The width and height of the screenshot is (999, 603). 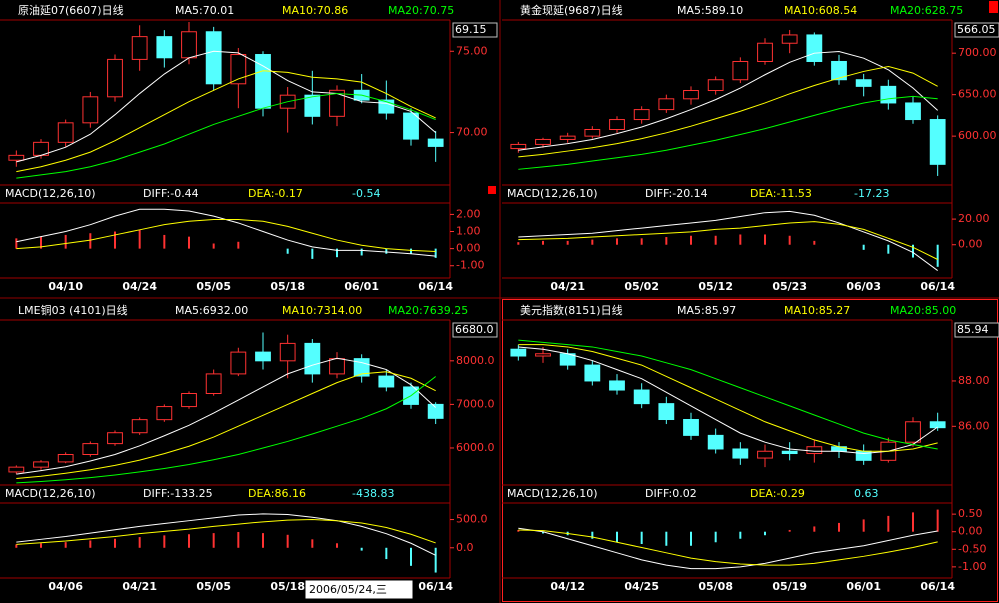 I want to click on macd-label: DEA:-0.17, so click(x=275, y=193).